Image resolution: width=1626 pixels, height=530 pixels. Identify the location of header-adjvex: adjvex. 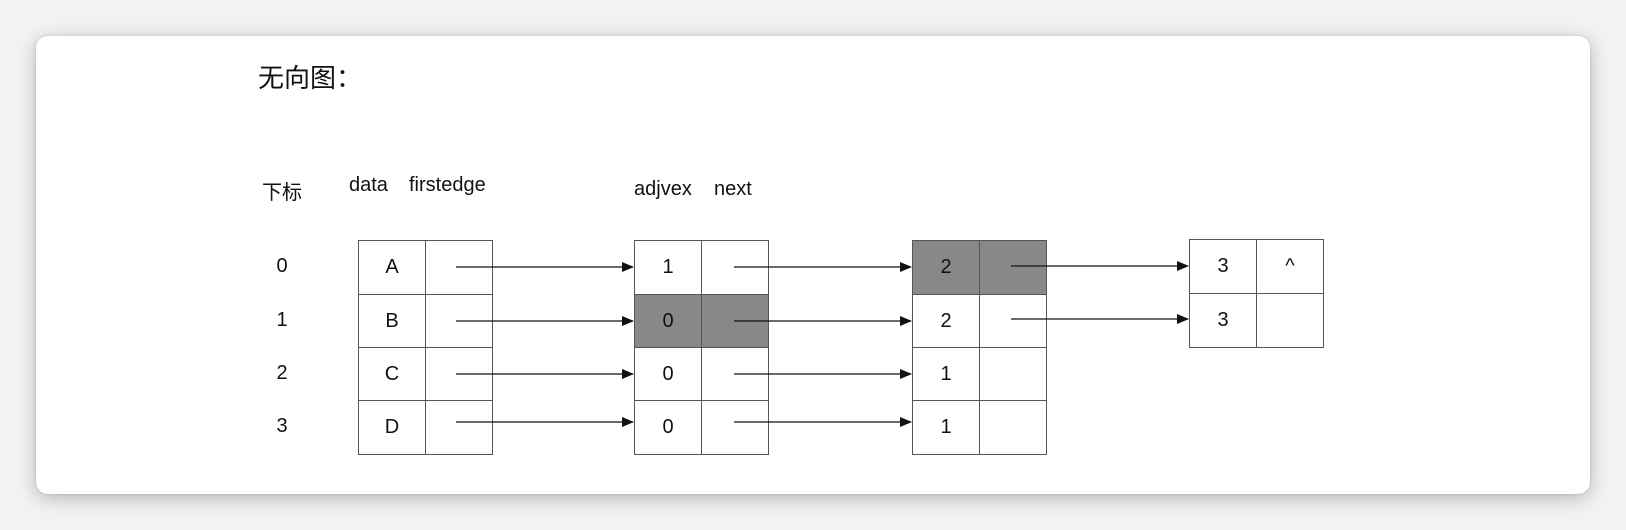
(663, 189).